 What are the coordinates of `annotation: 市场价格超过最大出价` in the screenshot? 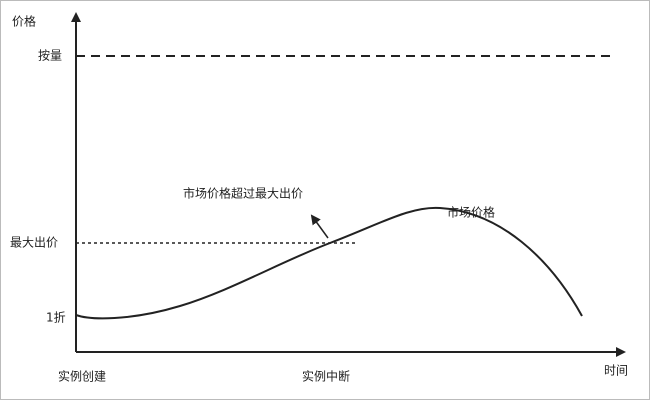 It's located at (243, 193).